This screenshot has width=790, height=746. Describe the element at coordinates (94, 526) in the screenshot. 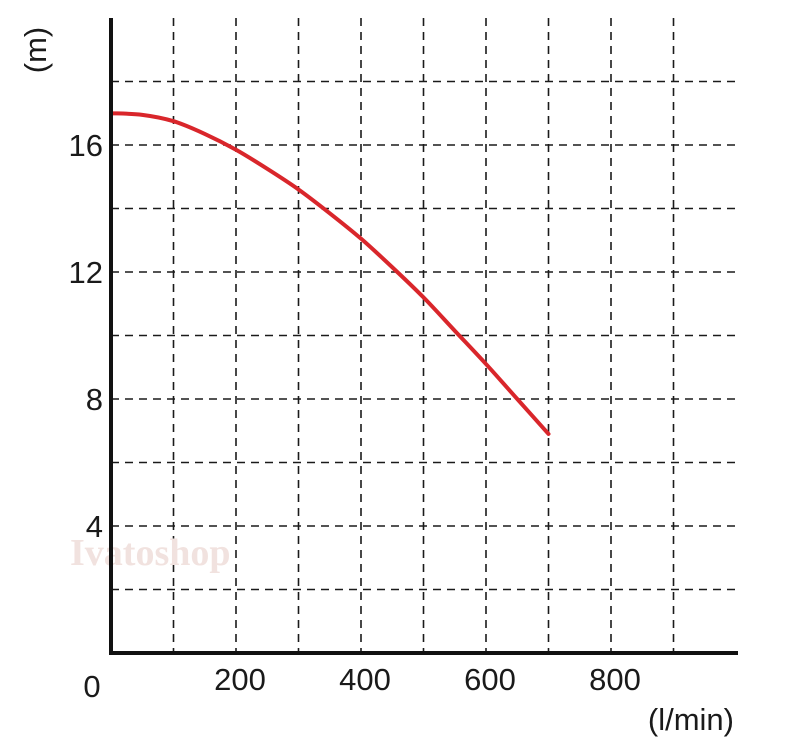

I see `y-tick-label: 4` at that location.